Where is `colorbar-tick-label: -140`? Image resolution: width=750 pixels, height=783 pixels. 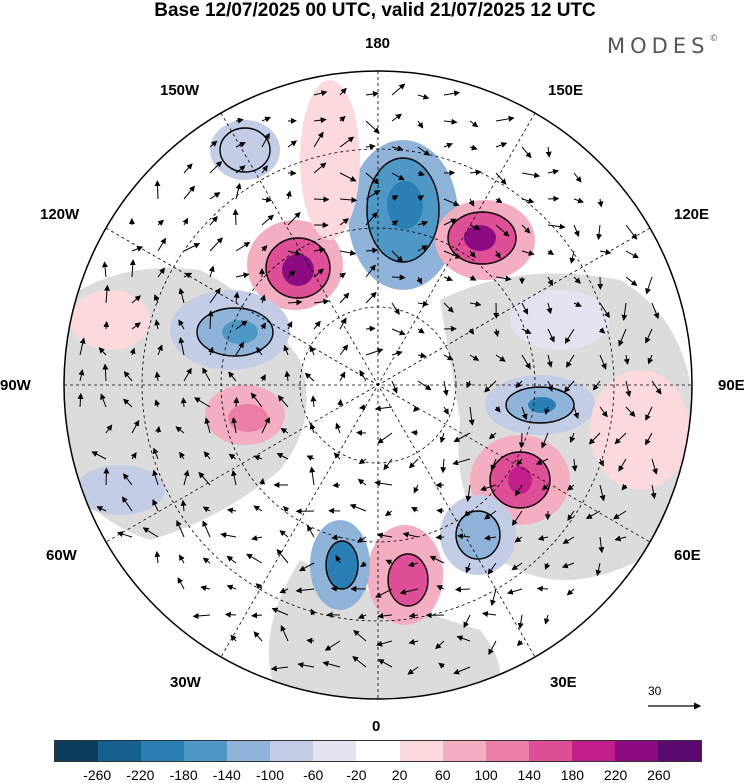 colorbar-tick-label: -140 is located at coordinates (226, 775).